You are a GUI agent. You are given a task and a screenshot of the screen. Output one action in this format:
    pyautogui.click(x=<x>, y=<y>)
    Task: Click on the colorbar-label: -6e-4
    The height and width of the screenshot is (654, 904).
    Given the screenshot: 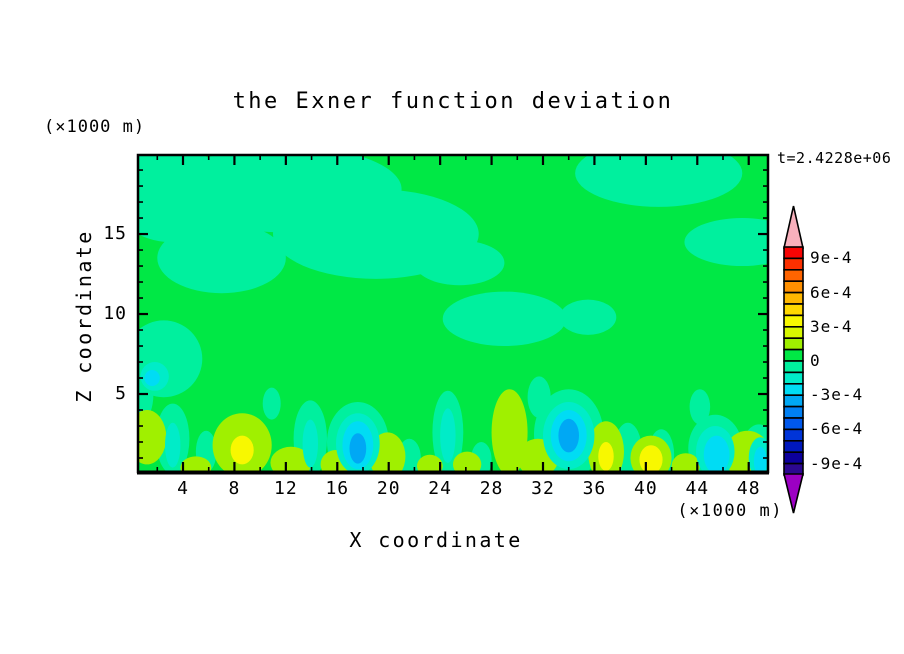 What is the action you would take?
    pyautogui.click(x=837, y=429)
    